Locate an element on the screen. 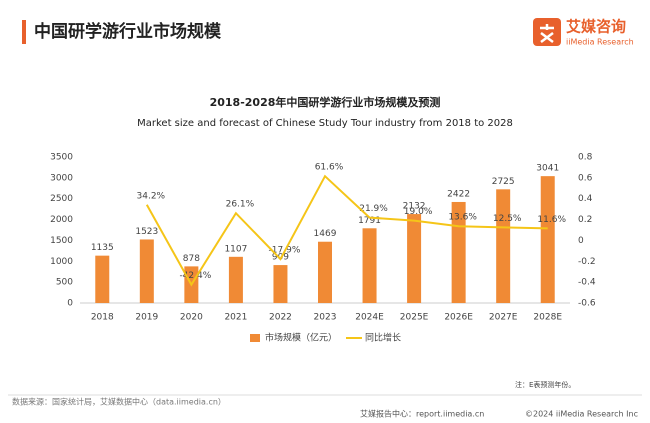 The width and height of the screenshot is (650, 423). y2-tick-label: 0.4 is located at coordinates (585, 199).